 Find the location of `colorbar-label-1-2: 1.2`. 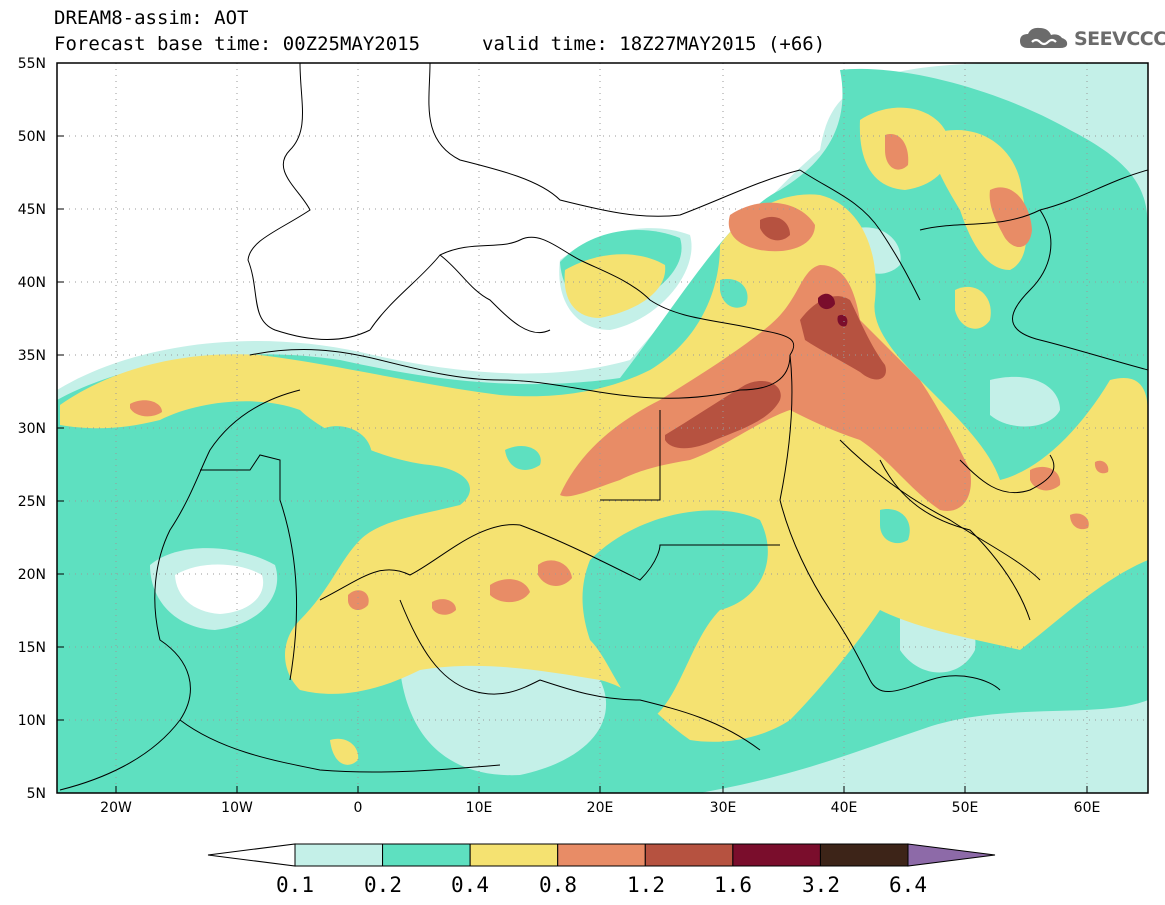

colorbar-label-1-2: 1.2 is located at coordinates (646, 885).